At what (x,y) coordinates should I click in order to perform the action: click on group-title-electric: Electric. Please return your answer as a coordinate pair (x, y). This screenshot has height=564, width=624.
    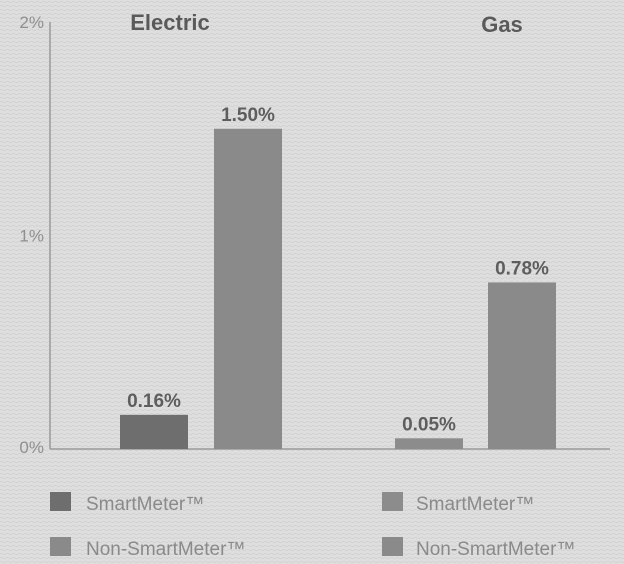
    Looking at the image, I should click on (170, 22).